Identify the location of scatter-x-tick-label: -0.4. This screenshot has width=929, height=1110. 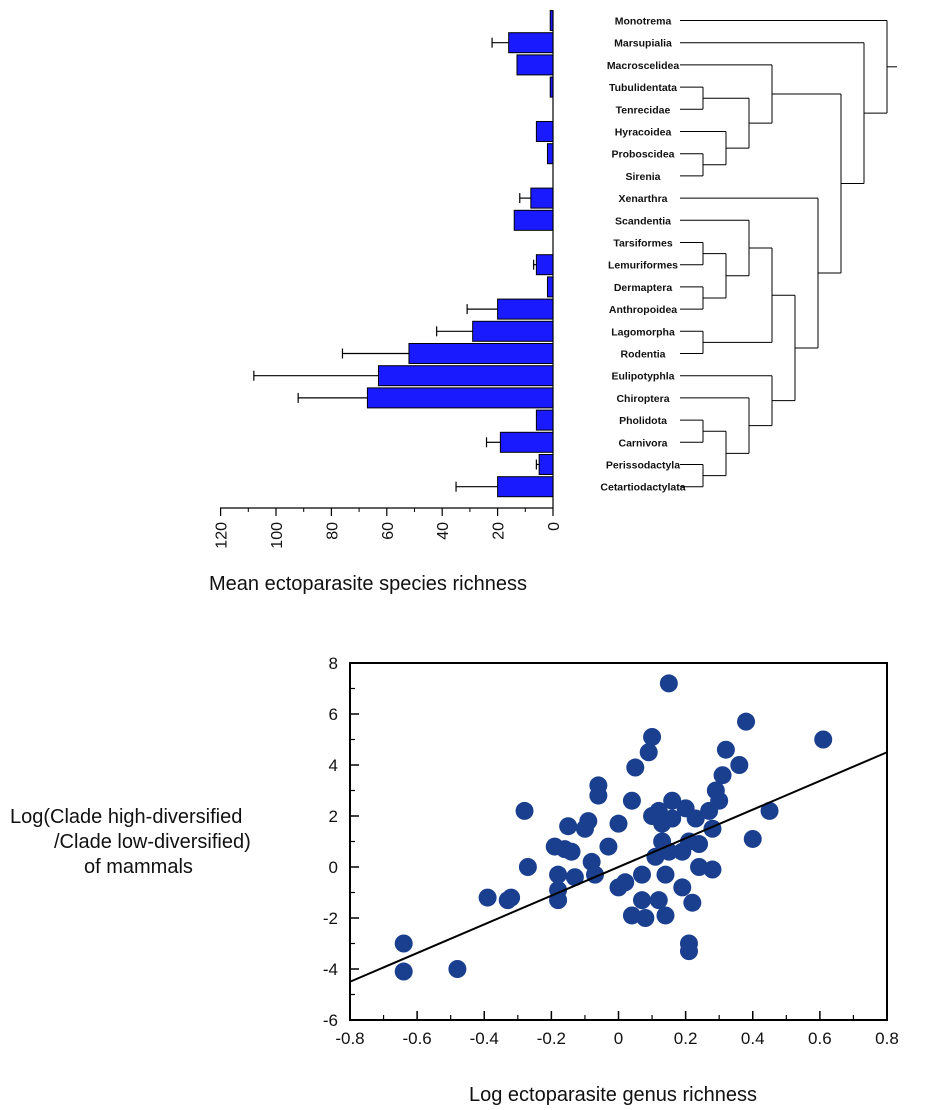
(484, 1038).